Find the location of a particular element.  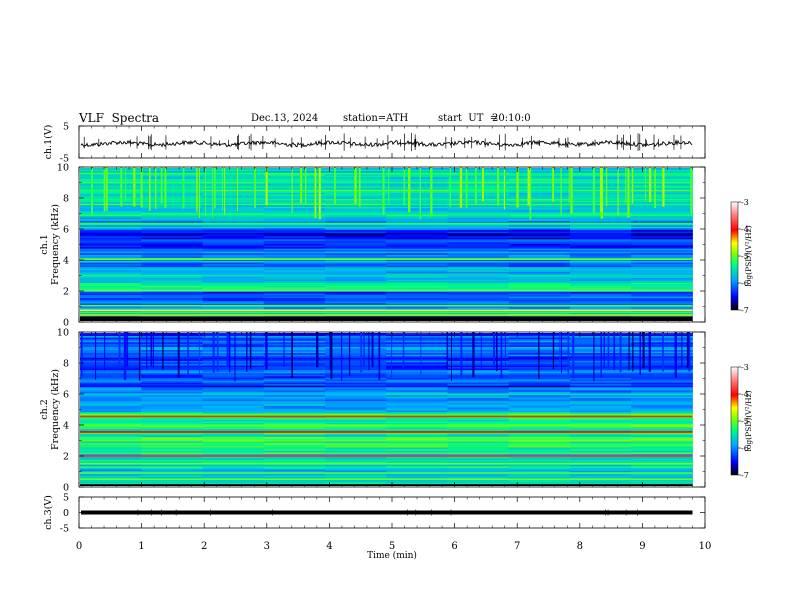

spectrogram-low-band is located at coordinates (386, 485).